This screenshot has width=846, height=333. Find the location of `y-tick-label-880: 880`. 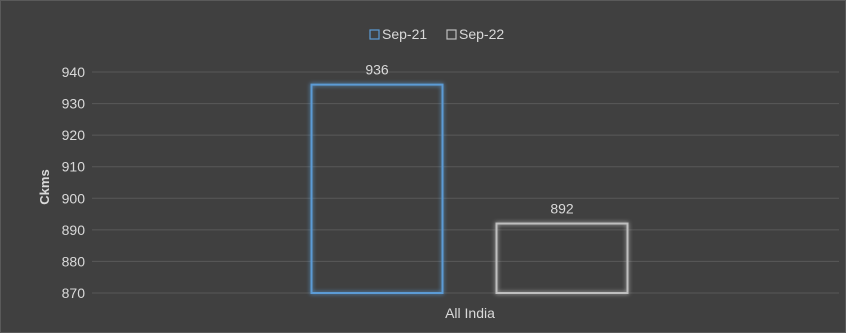

y-tick-label-880: 880 is located at coordinates (74, 261).